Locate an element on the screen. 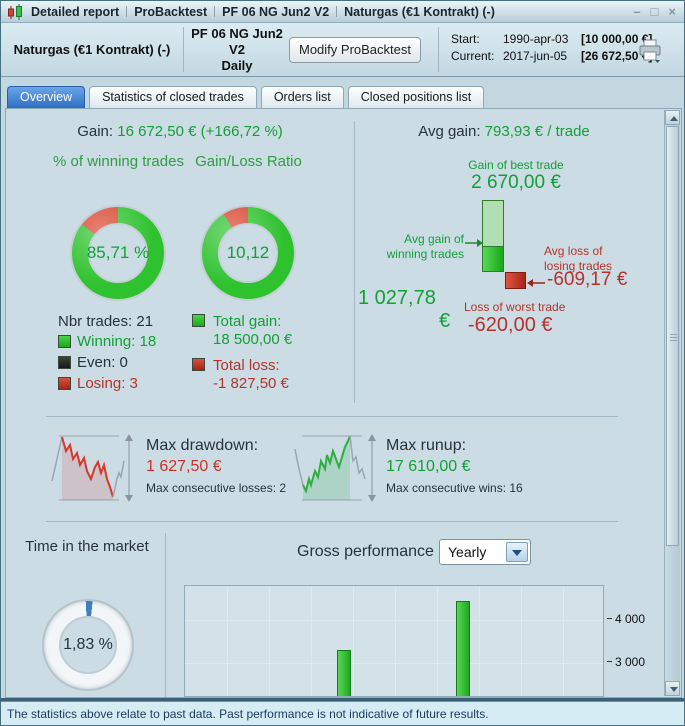  nbr-trades-label: Nbr trades: 21 is located at coordinates (106, 321).